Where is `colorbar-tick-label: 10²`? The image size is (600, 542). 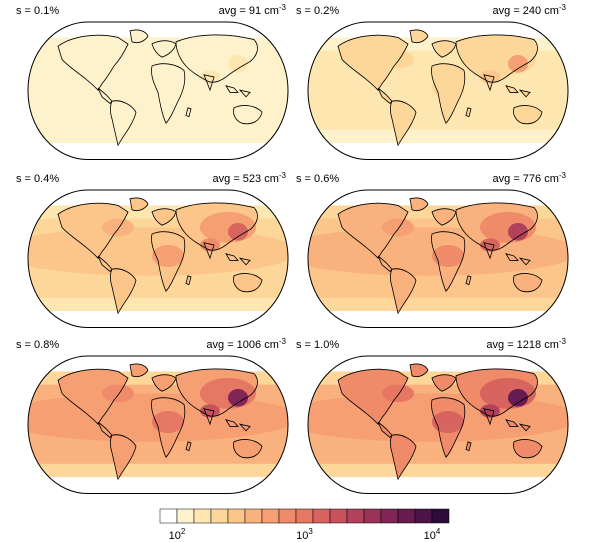 colorbar-tick-label: 10² is located at coordinates (177, 534).